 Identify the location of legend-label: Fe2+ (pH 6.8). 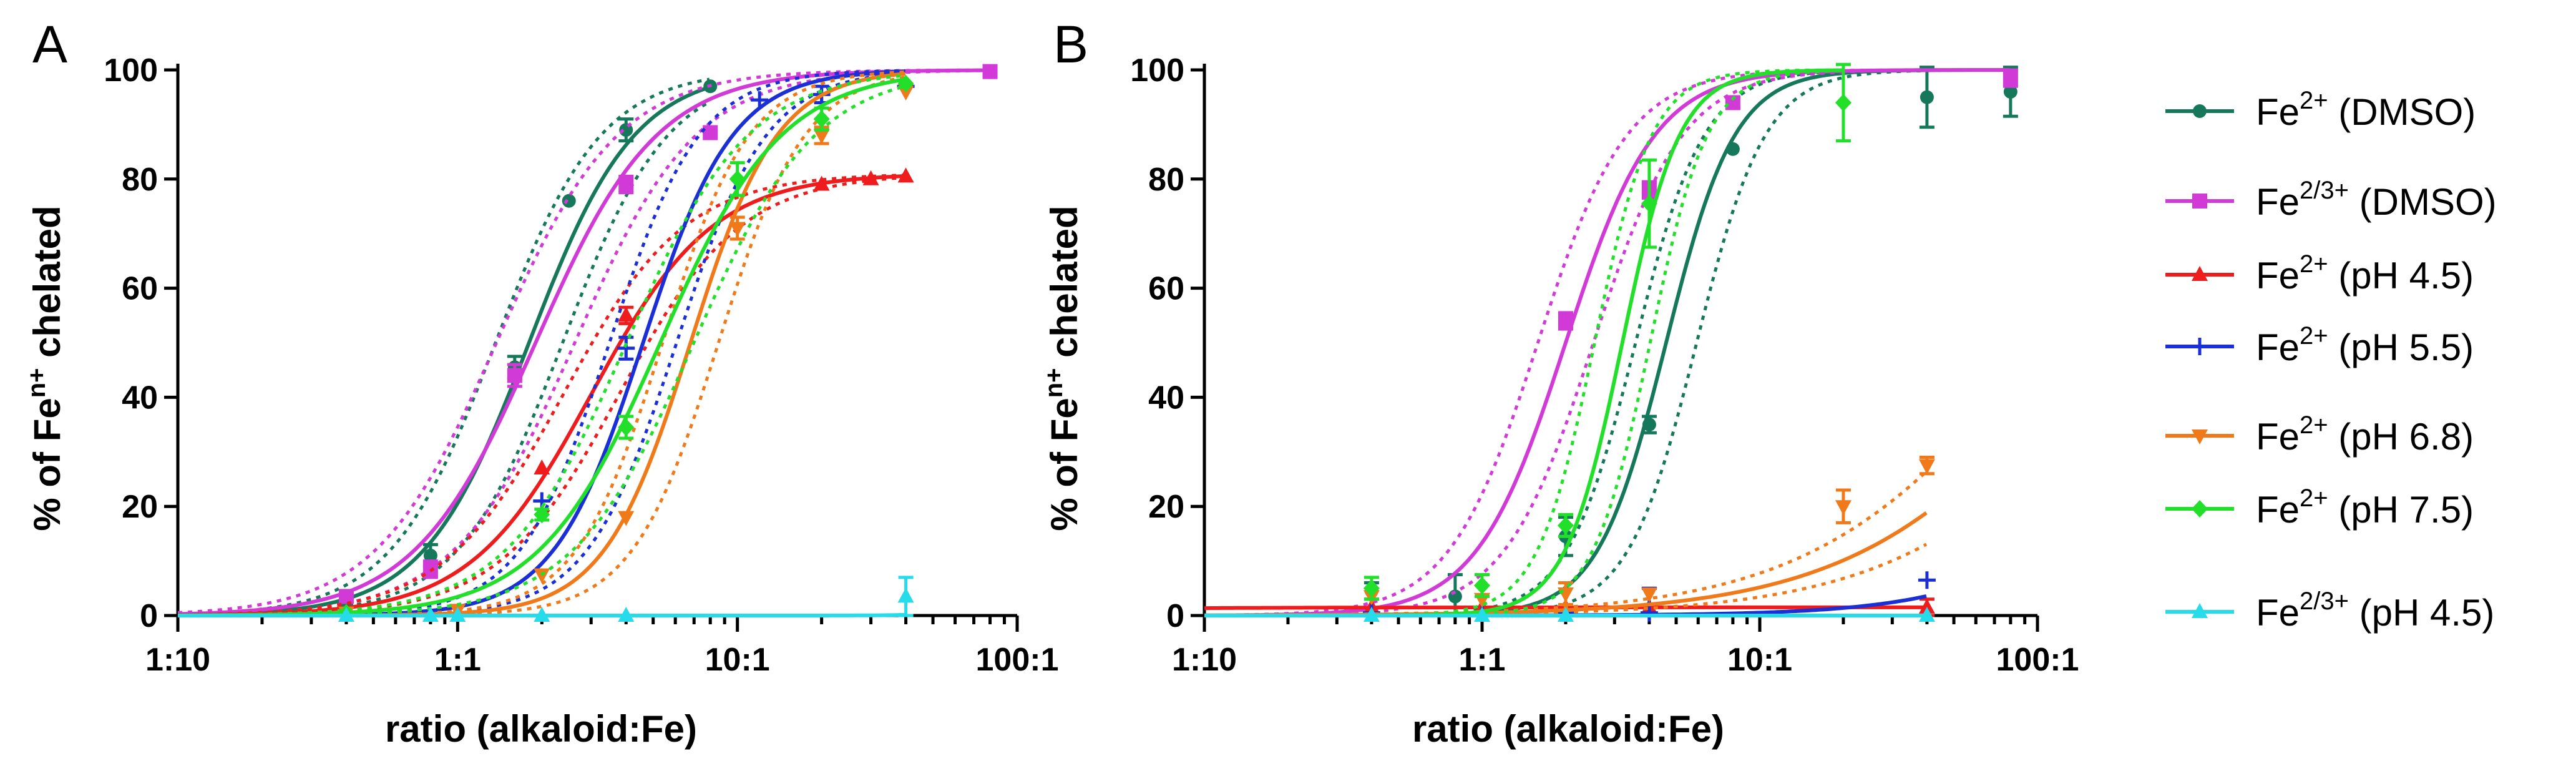
(2365, 435).